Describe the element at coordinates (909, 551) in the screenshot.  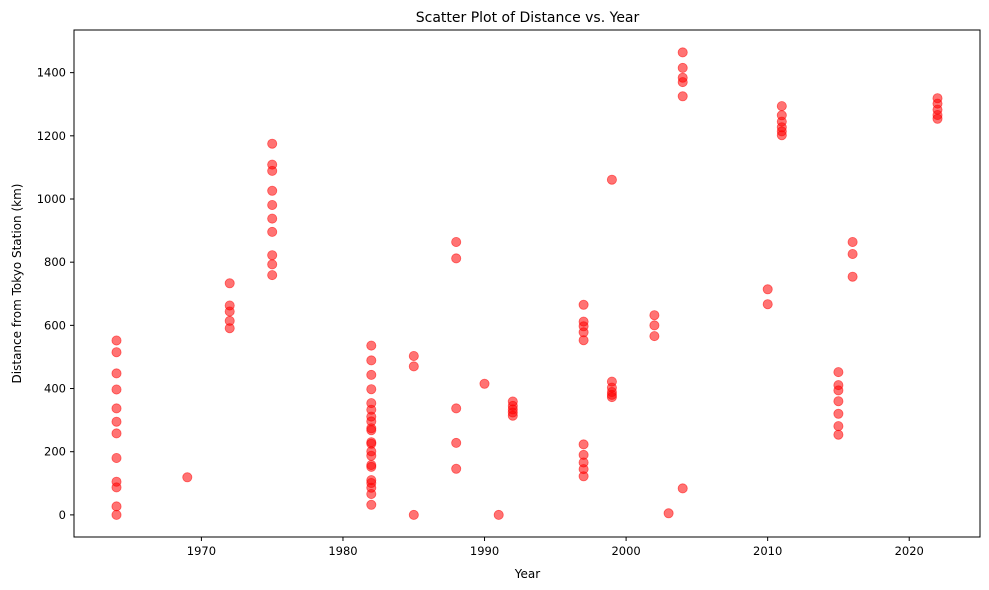
I see `x-tick-label: 2020` at that location.